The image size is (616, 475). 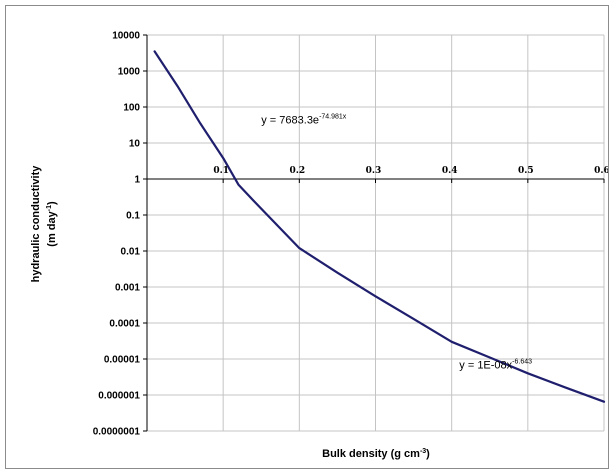 What do you see at coordinates (124, 324) in the screenshot?
I see `y-tick-label: 0.0001` at bounding box center [124, 324].